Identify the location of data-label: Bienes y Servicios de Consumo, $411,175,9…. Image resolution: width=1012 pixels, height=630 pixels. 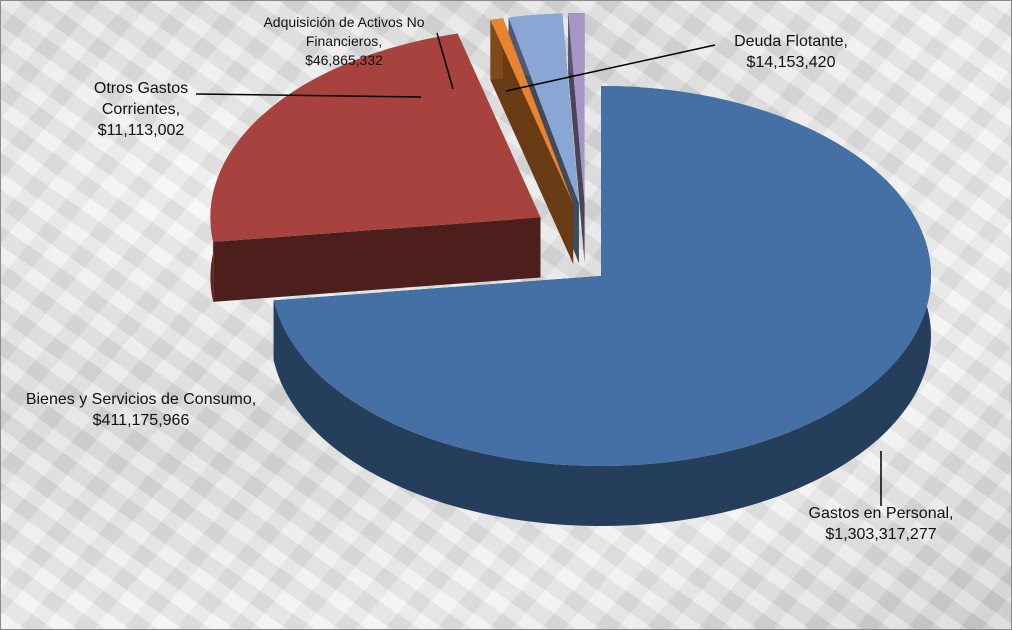
(141, 410).